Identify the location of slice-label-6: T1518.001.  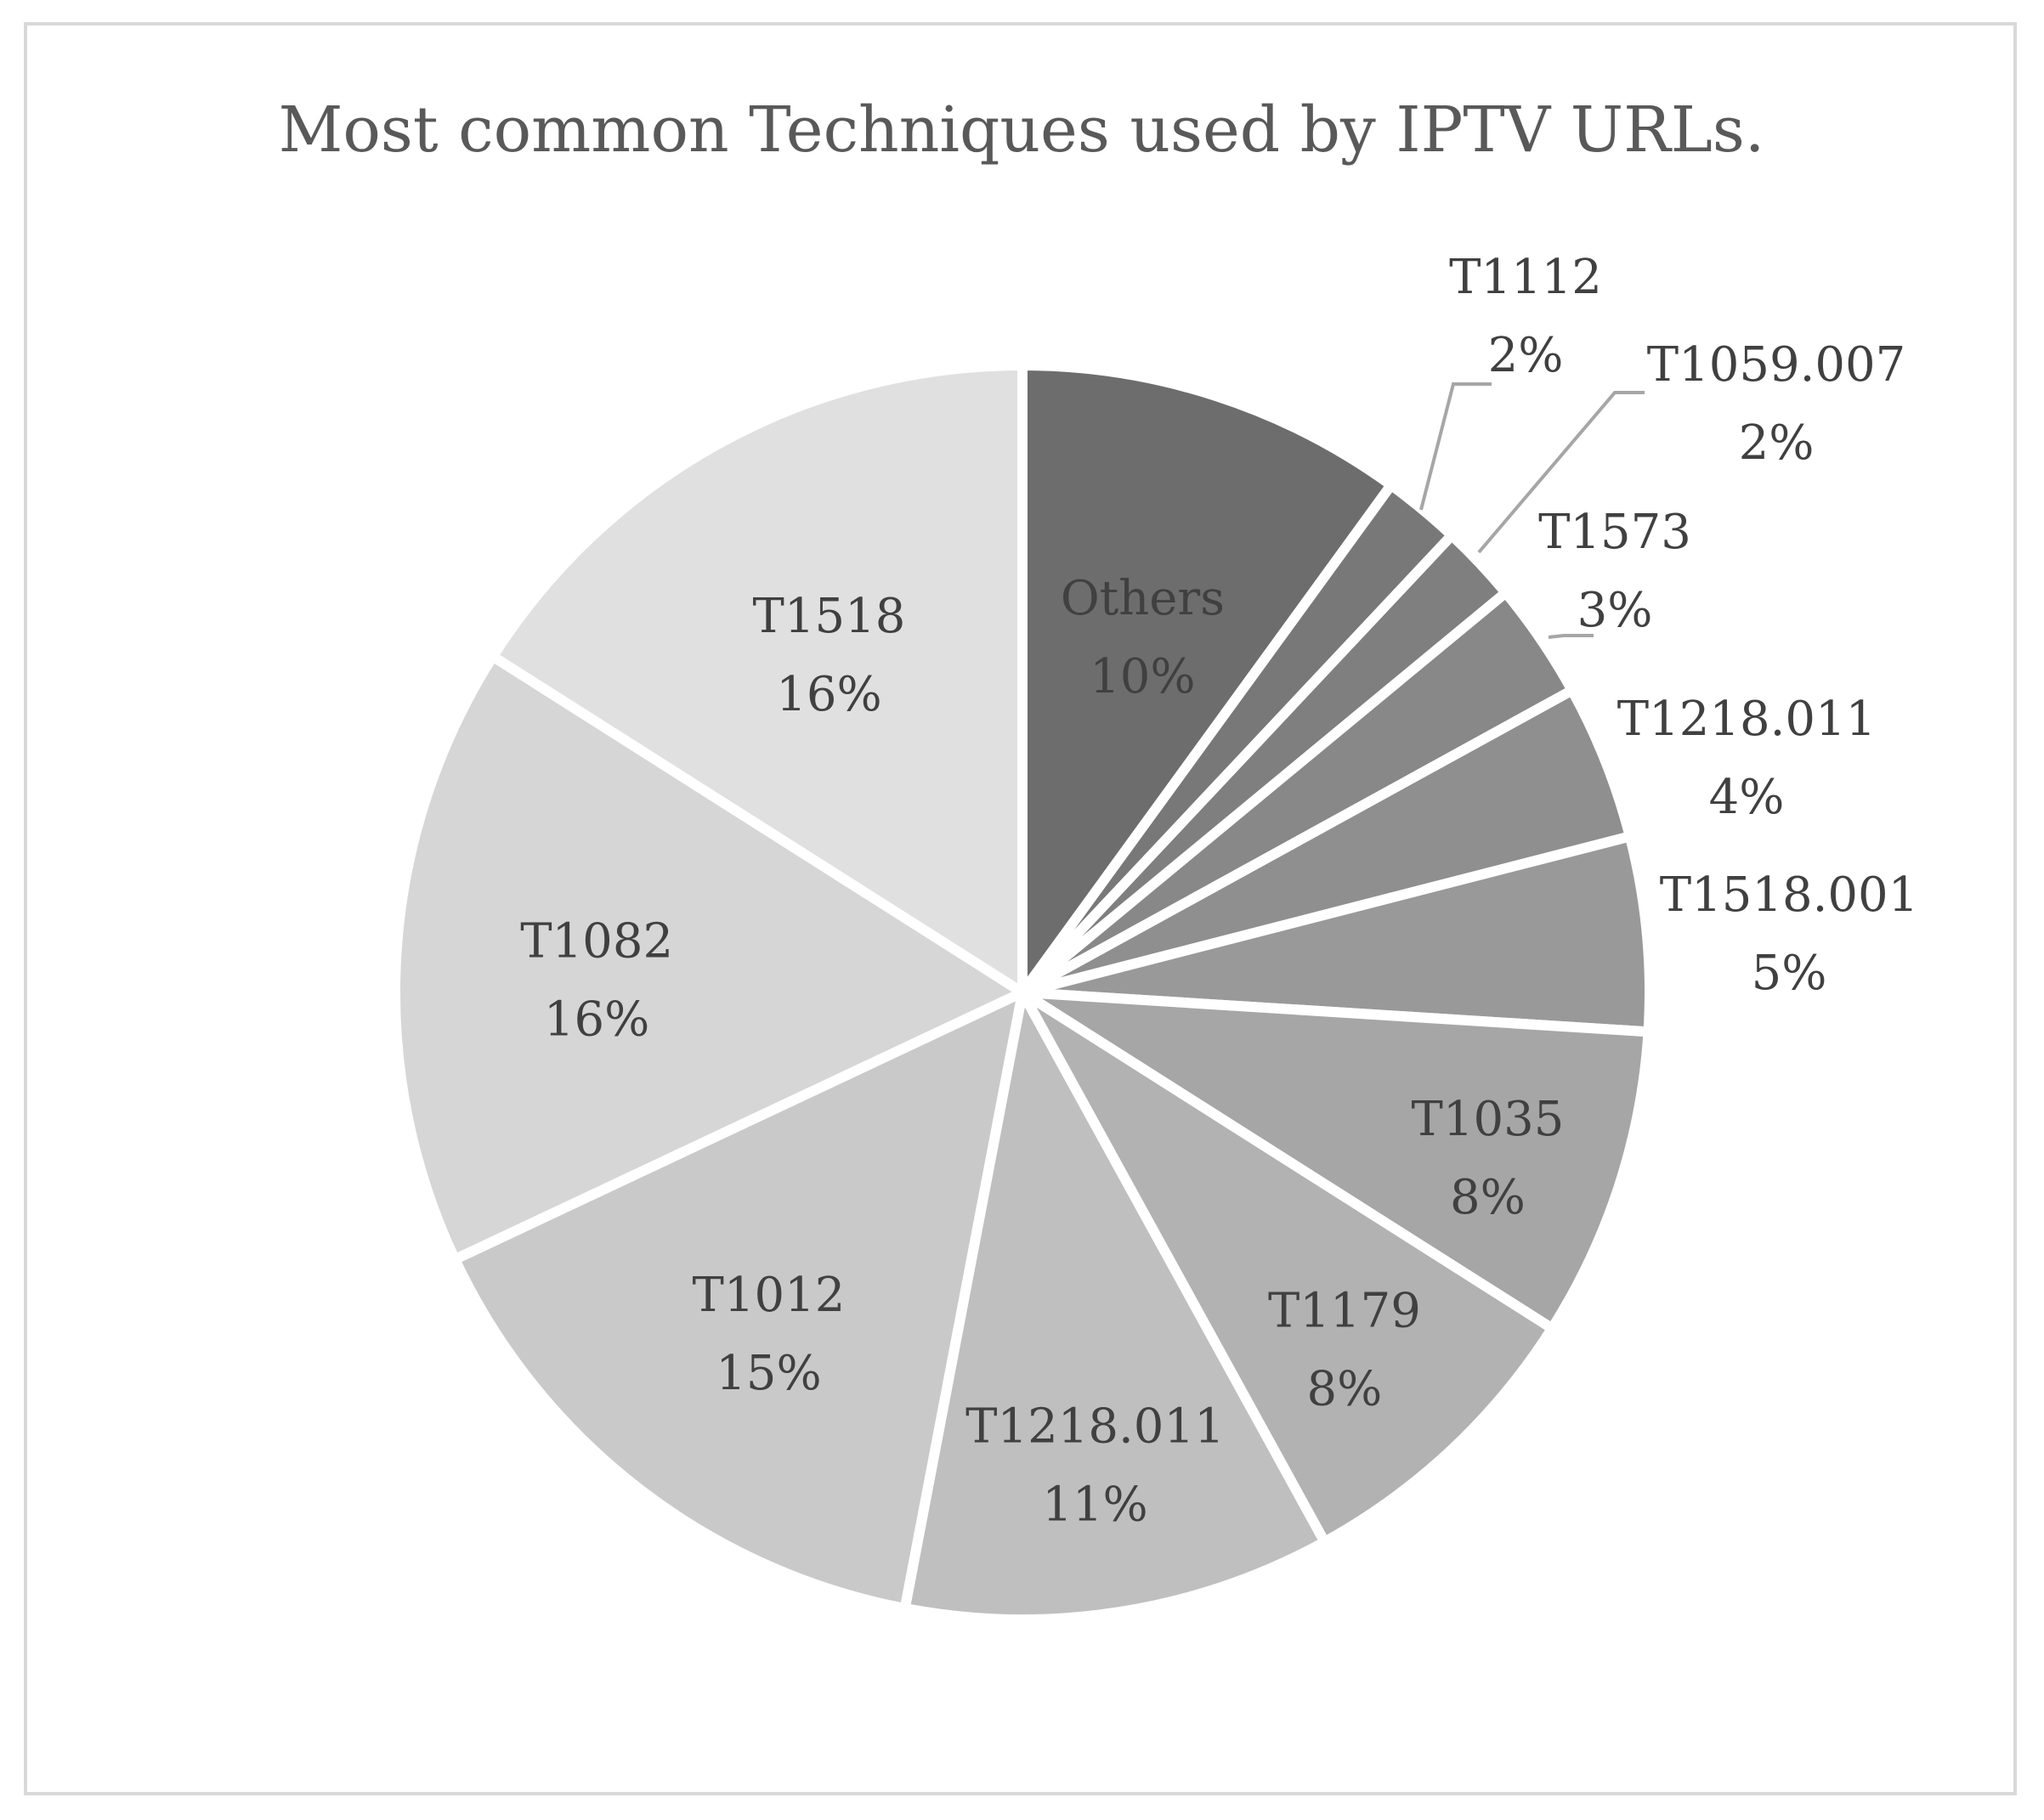
(1790, 895).